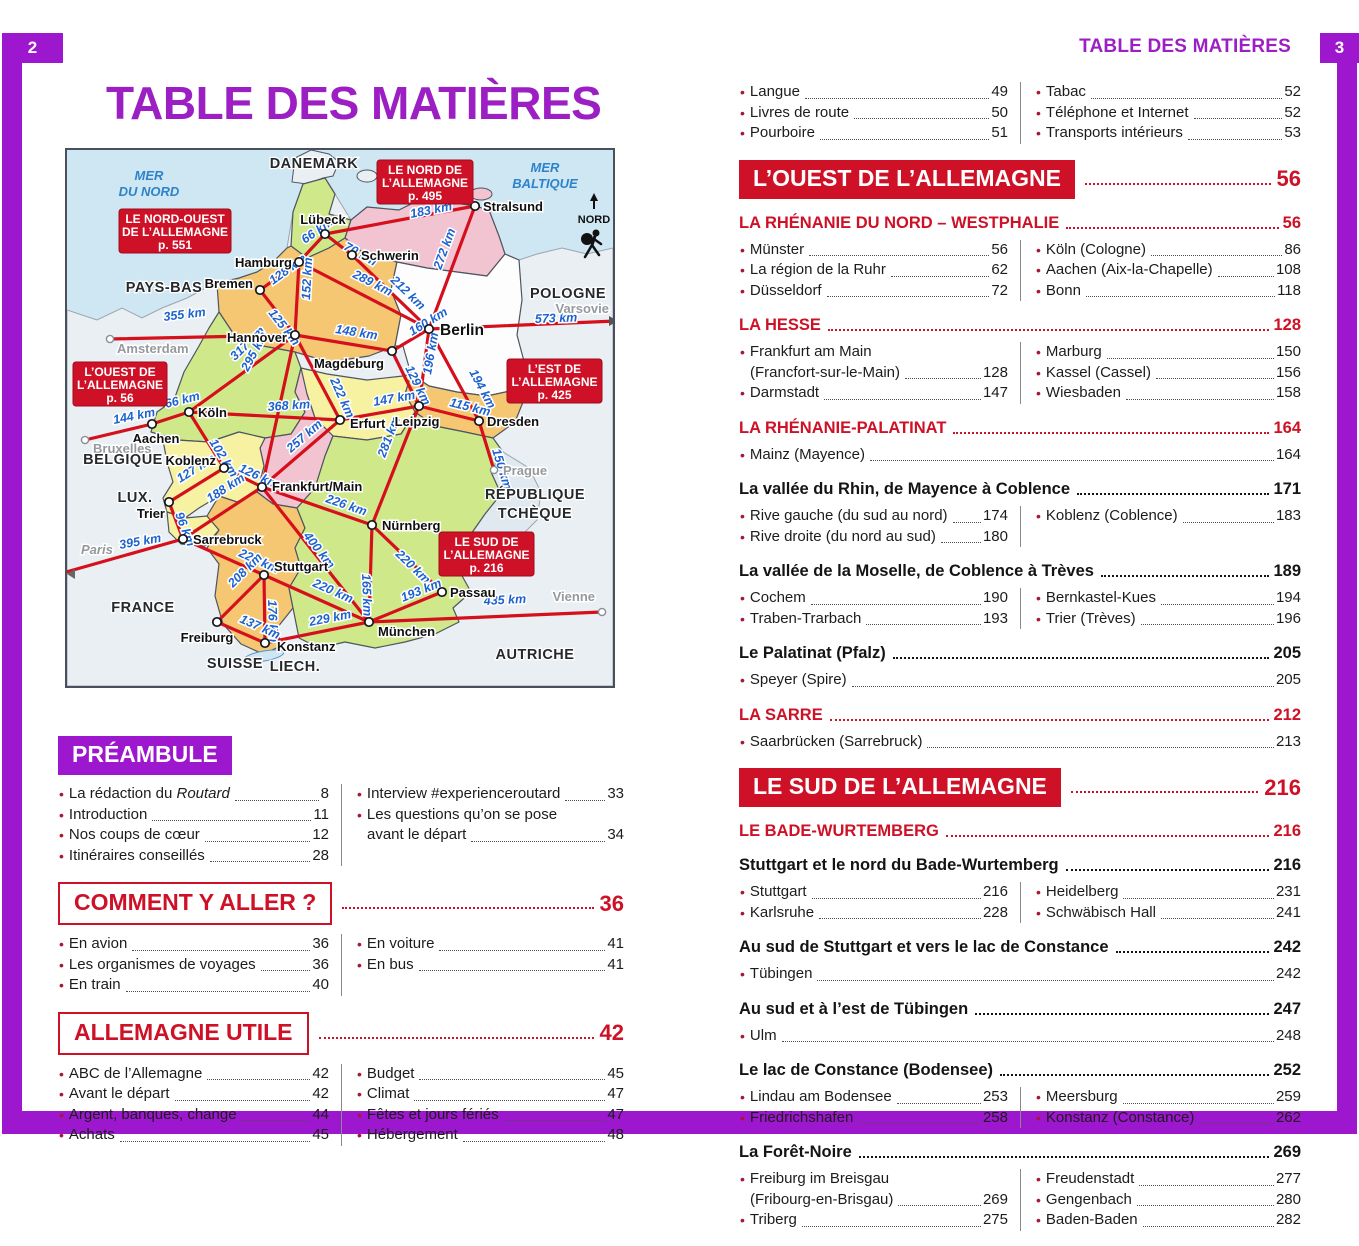 Image resolution: width=1359 pixels, height=1246 pixels. Describe the element at coordinates (1020, 455) in the screenshot. I see `toc-entry: • Mainz (Mayence) 164` at that location.